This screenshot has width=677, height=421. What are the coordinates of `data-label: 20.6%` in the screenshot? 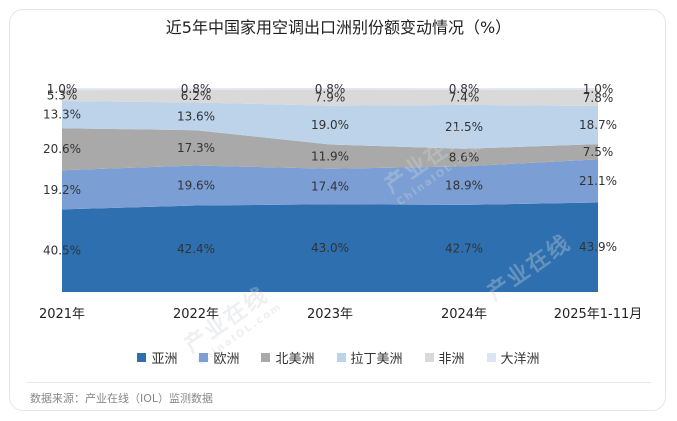 It's located at (62, 149).